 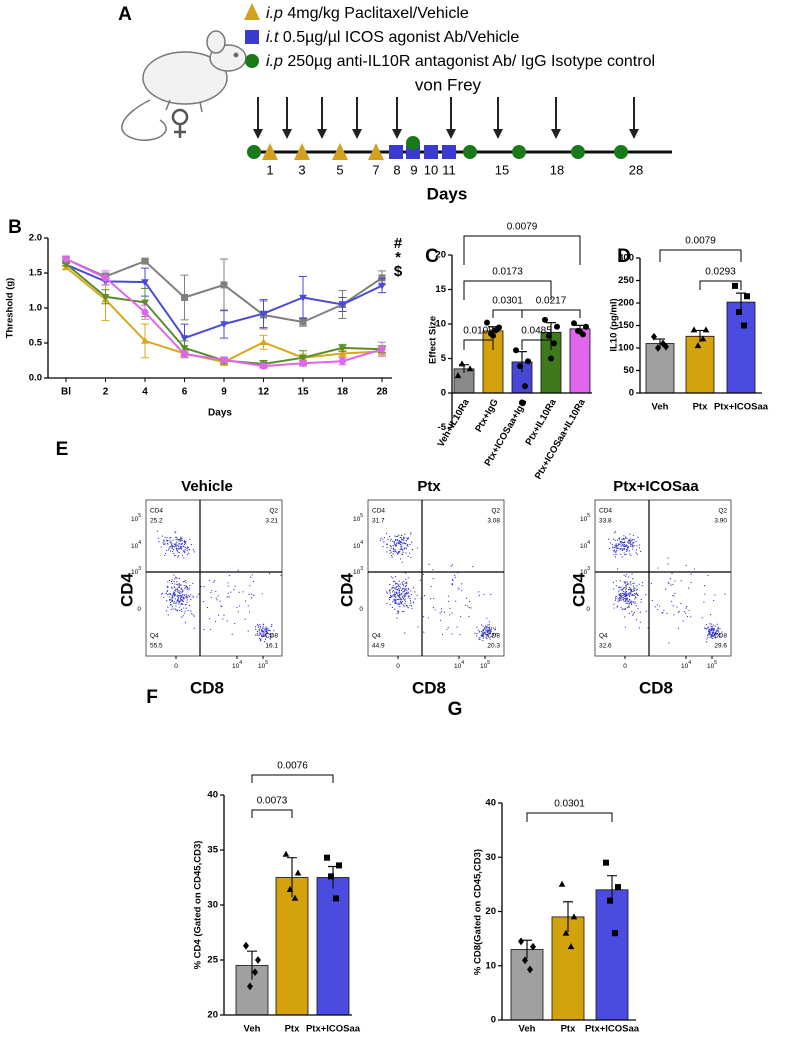 I want to click on flow-axis-title: CD8, so click(x=429, y=687).